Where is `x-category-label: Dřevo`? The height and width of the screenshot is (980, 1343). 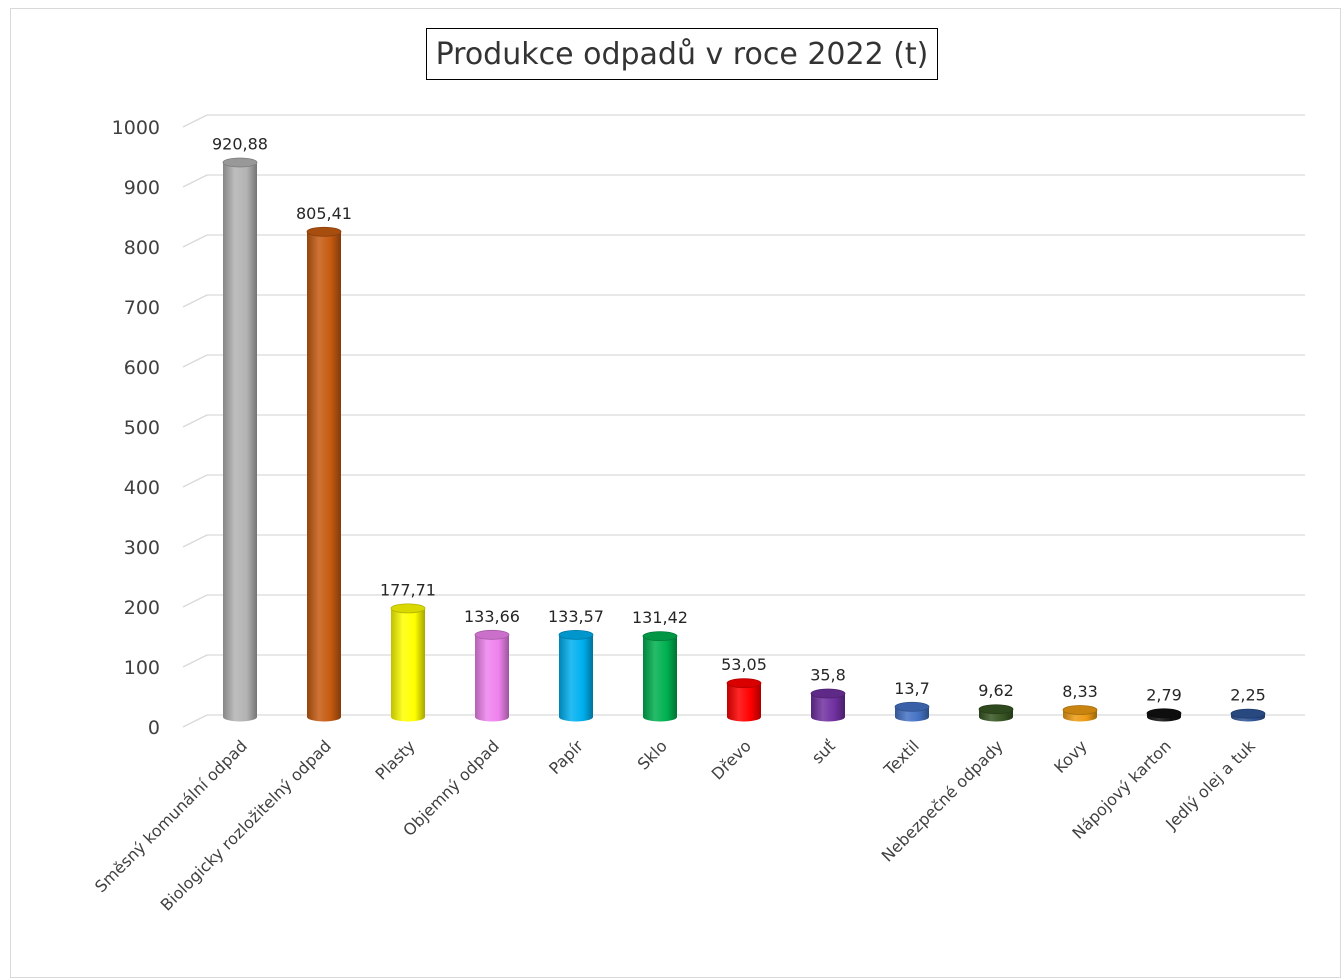 x-category-label: Dřevo is located at coordinates (731, 759).